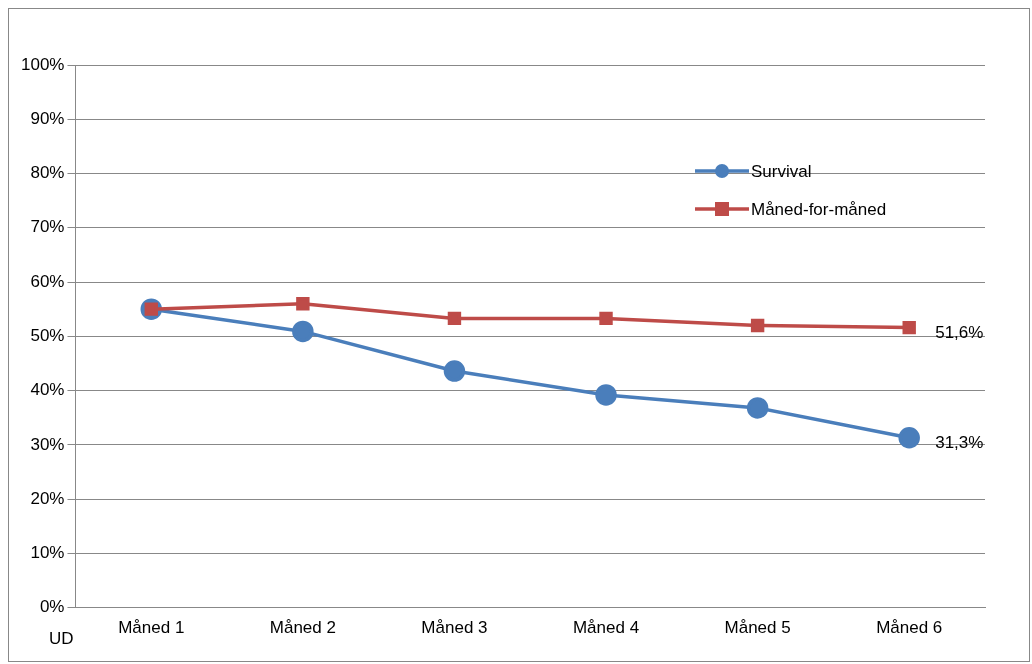 Image resolution: width=1032 pixels, height=664 pixels. Describe the element at coordinates (47, 498) in the screenshot. I see `y-tick-label: 20%` at that location.